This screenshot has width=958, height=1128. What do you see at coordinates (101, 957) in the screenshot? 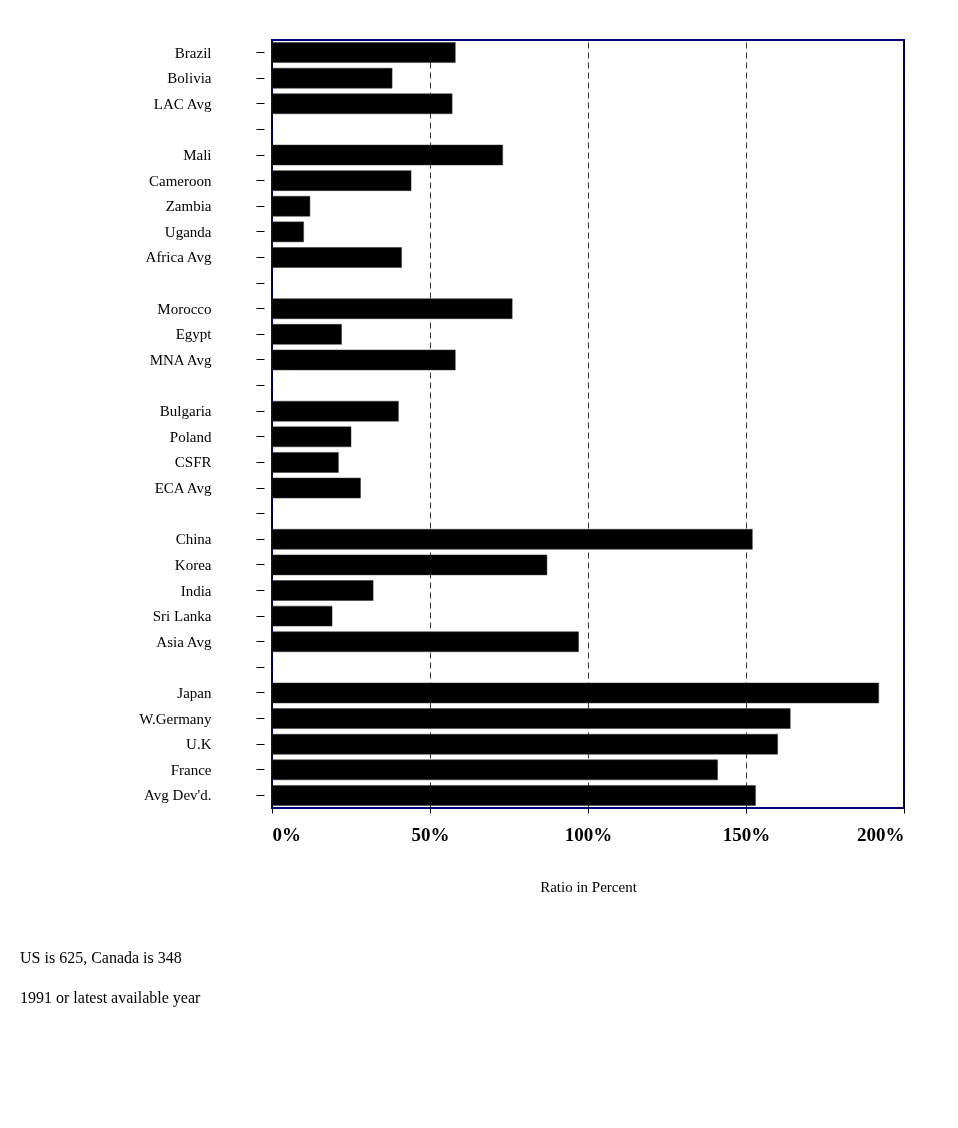
I see `text: US is 625, Canada is 348` at bounding box center [101, 957].